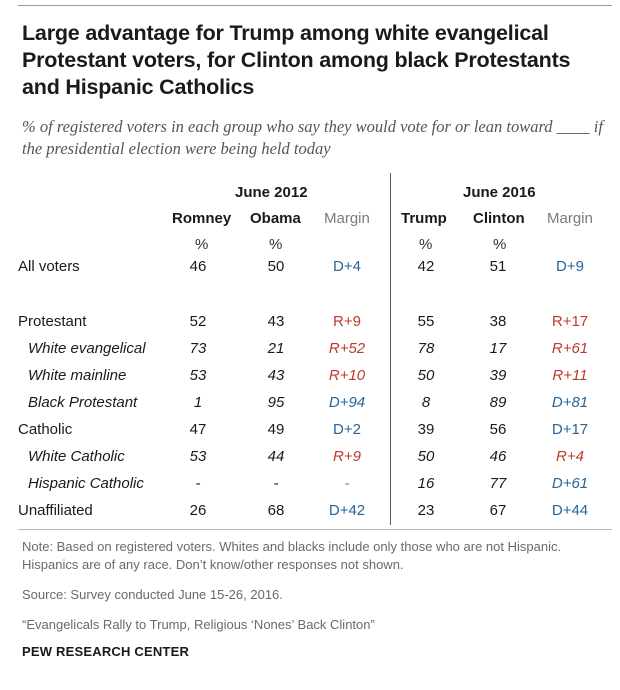 The height and width of the screenshot is (690, 620). Describe the element at coordinates (83, 402) in the screenshot. I see `row-label: Black Protestant` at that location.